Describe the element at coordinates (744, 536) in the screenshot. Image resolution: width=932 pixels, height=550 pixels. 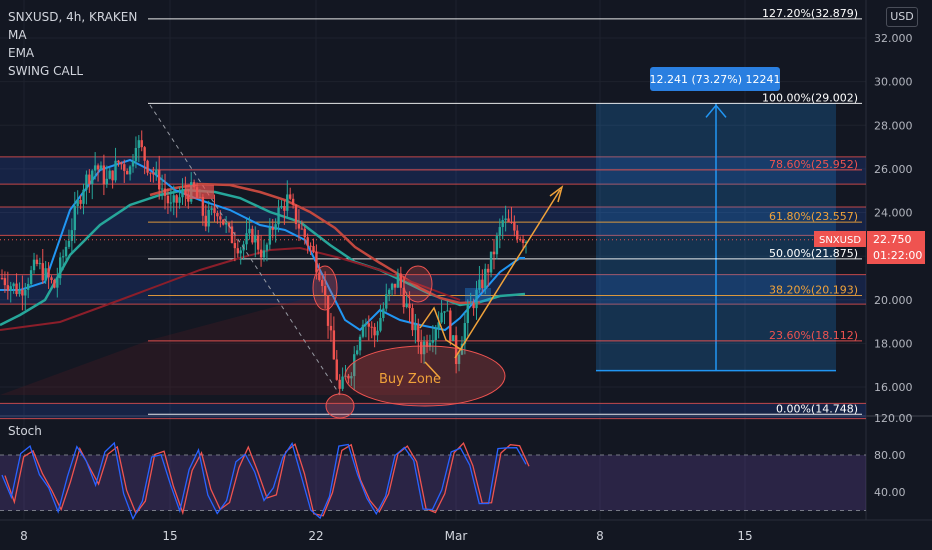
I see `time-tick: 15` at that location.